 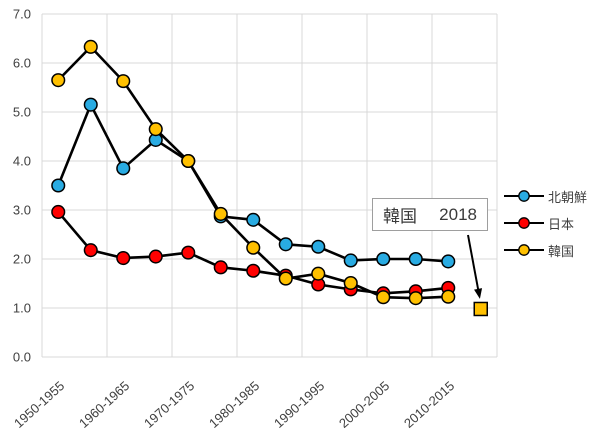 I want to click on legend: 北朝鮮 日本 韓国, so click(x=545, y=223).